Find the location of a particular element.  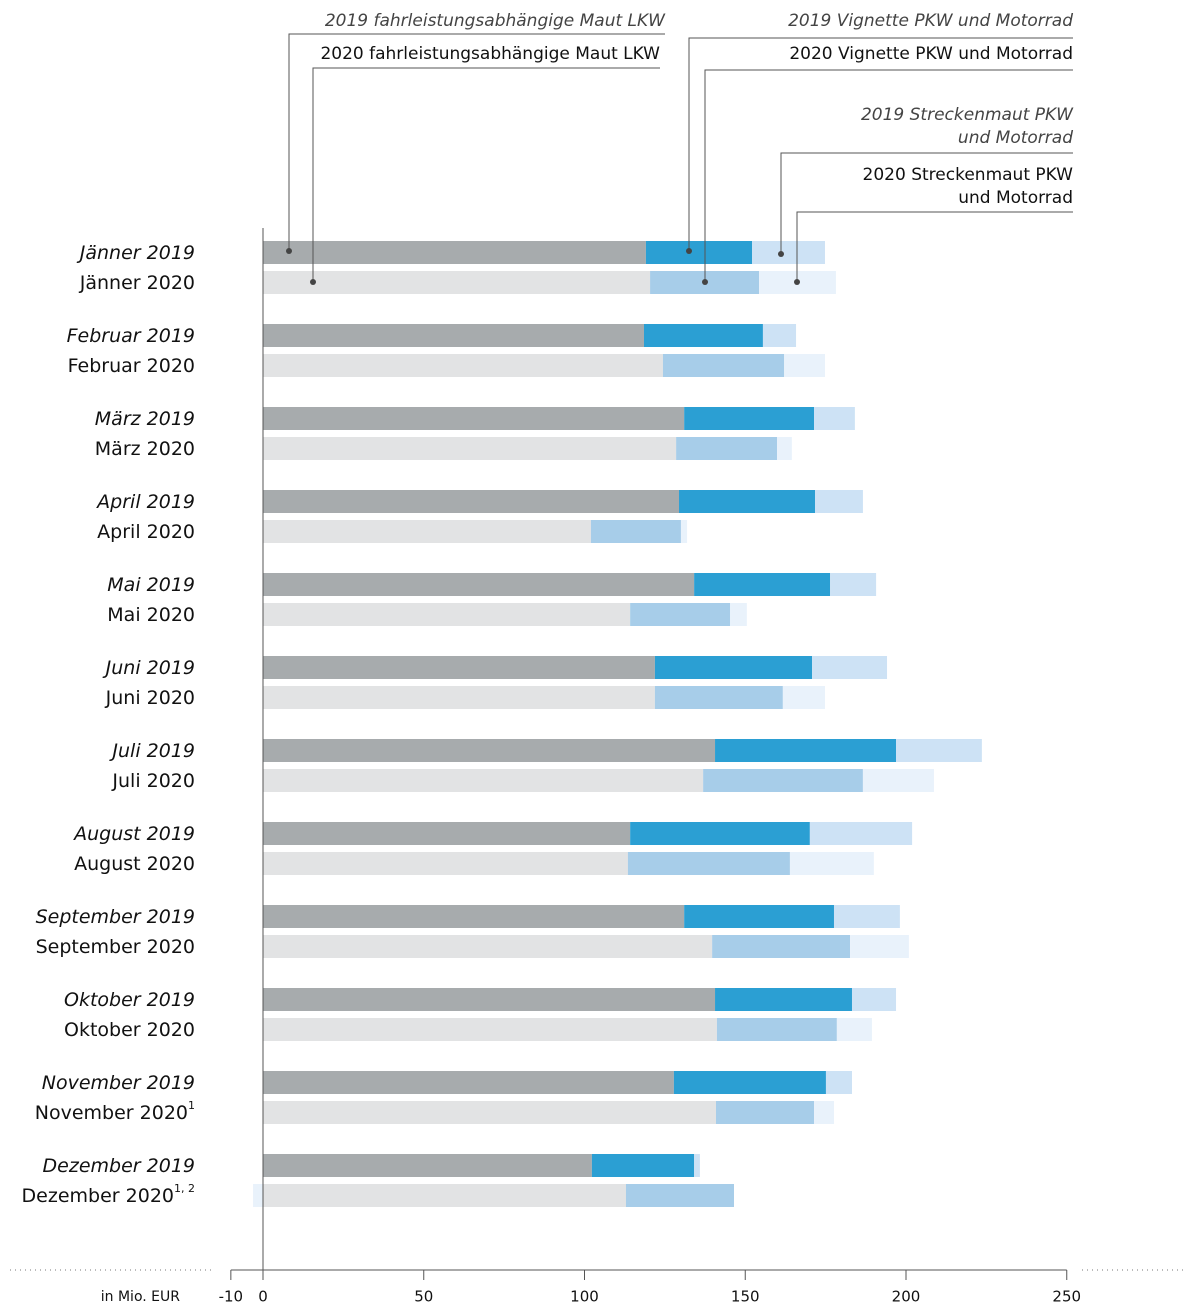

row-label: Oktober 2020 is located at coordinates (129, 1030).